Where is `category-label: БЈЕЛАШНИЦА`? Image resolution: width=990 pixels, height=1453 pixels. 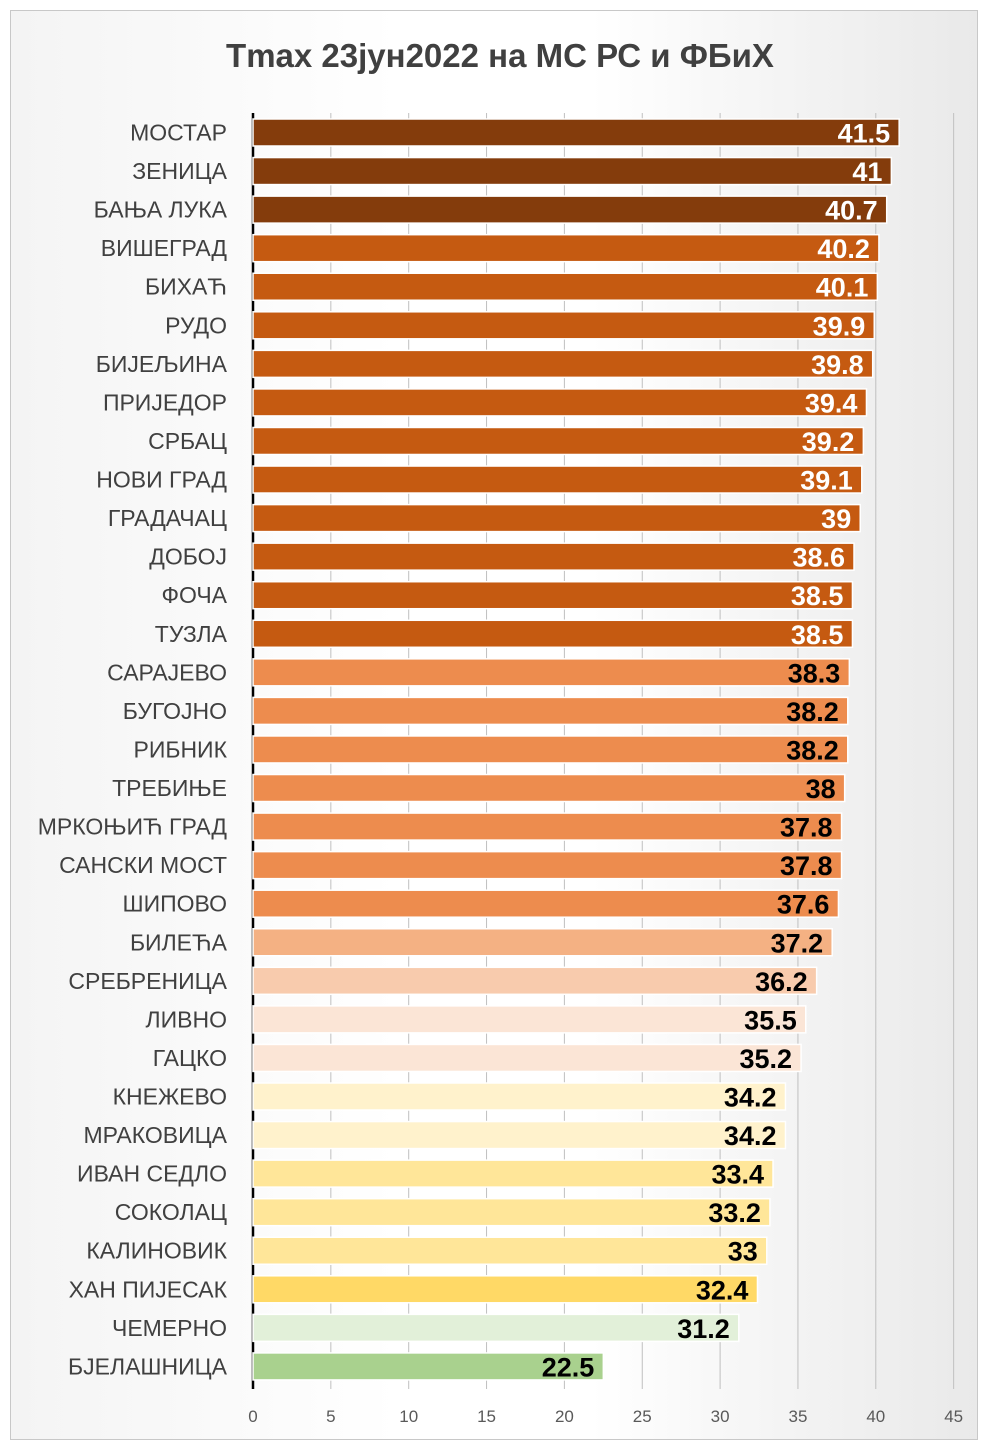
category-label: БЈЕЛАШНИЦА is located at coordinates (148, 1366).